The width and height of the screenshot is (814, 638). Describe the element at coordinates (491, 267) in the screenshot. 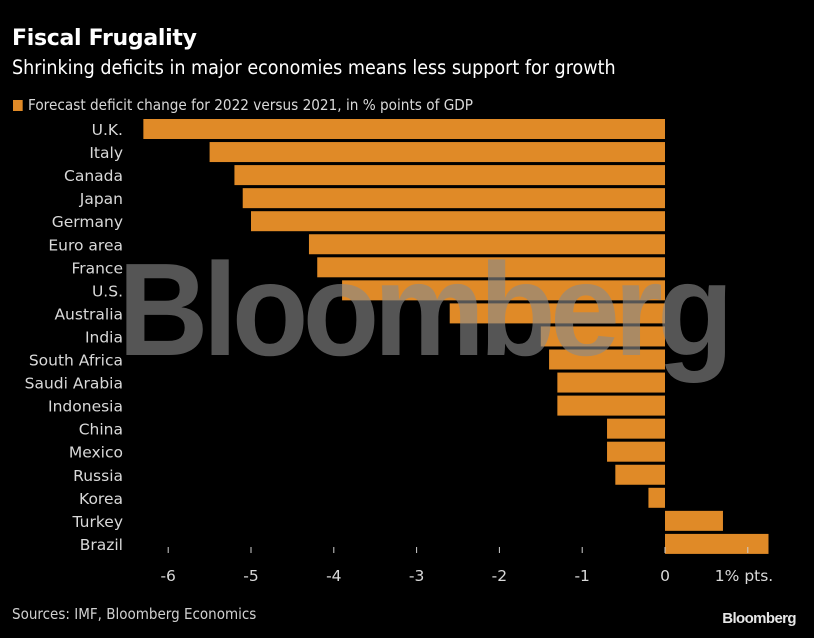

I see `bar-france` at that location.